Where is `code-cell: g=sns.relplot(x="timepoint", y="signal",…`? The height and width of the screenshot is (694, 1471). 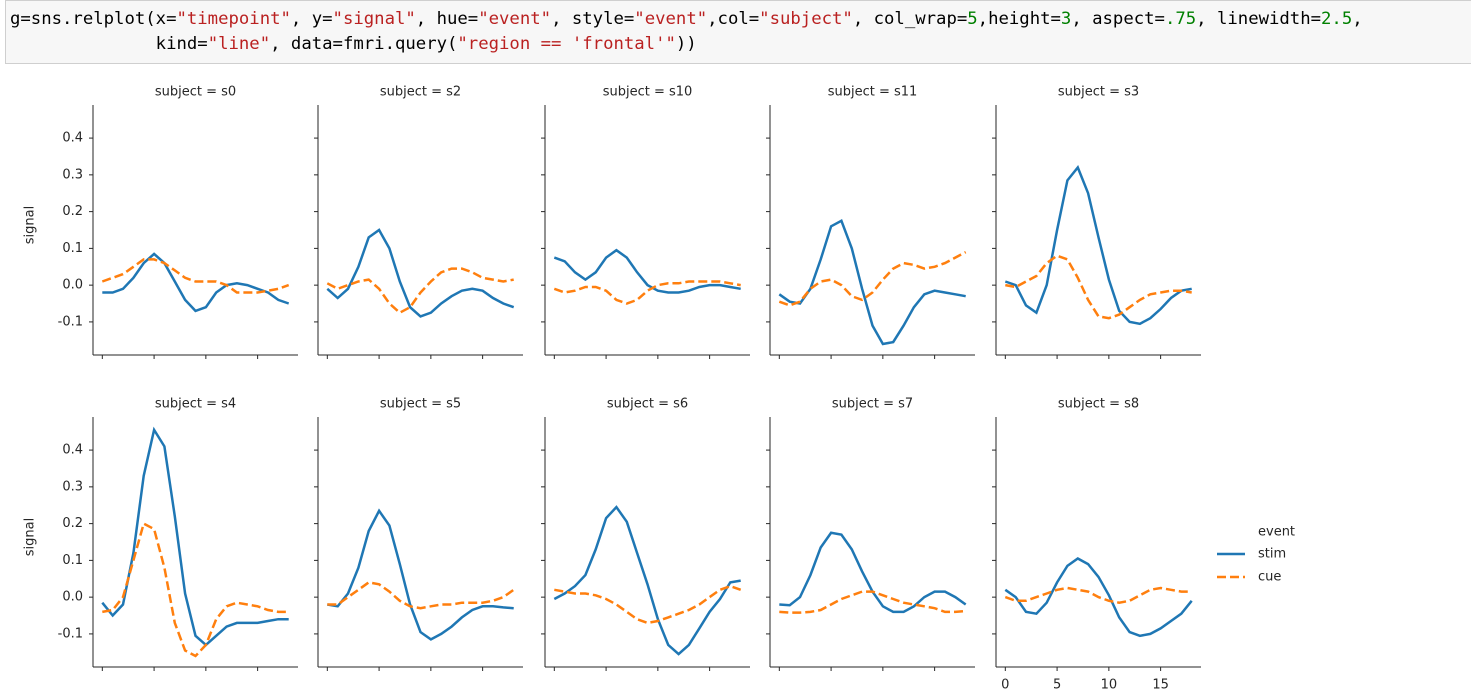 code-cell: g=sns.relplot(x="timepoint", y="signal",… is located at coordinates (738, 32).